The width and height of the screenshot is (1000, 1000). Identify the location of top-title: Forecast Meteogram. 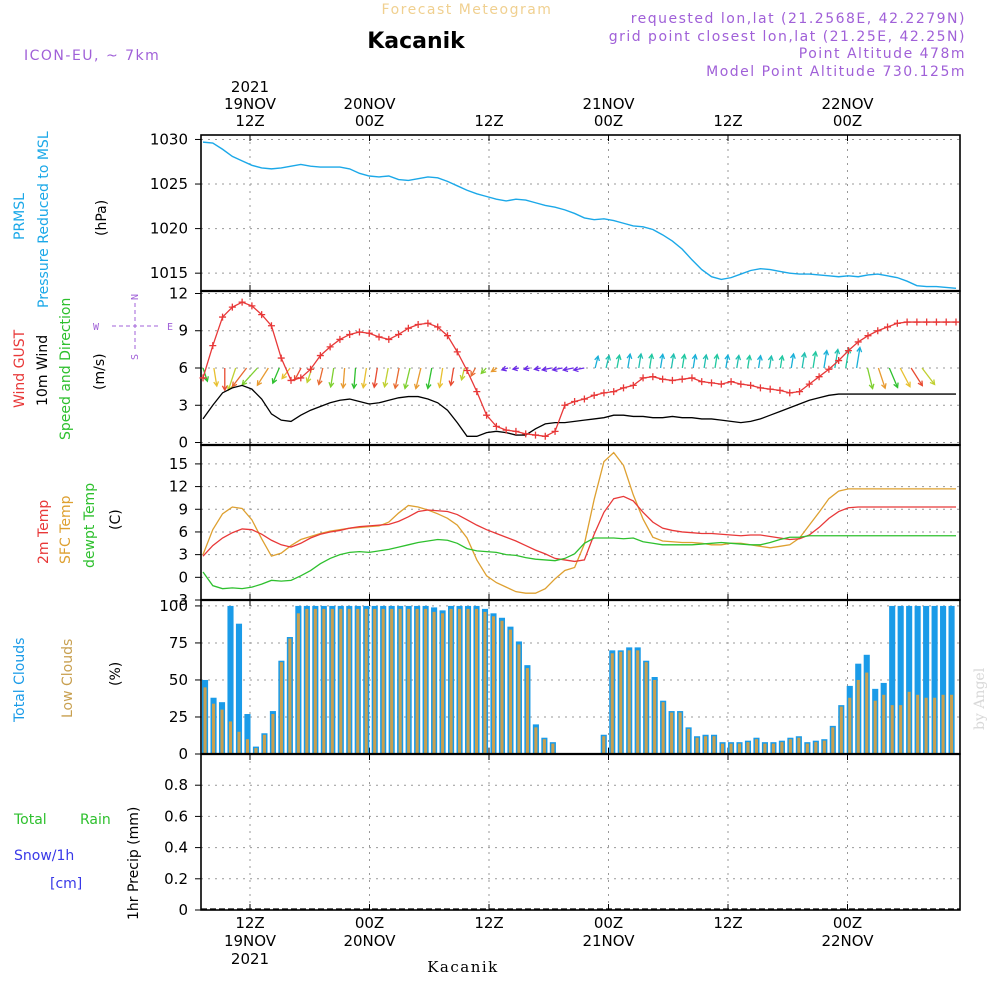
(467, 10).